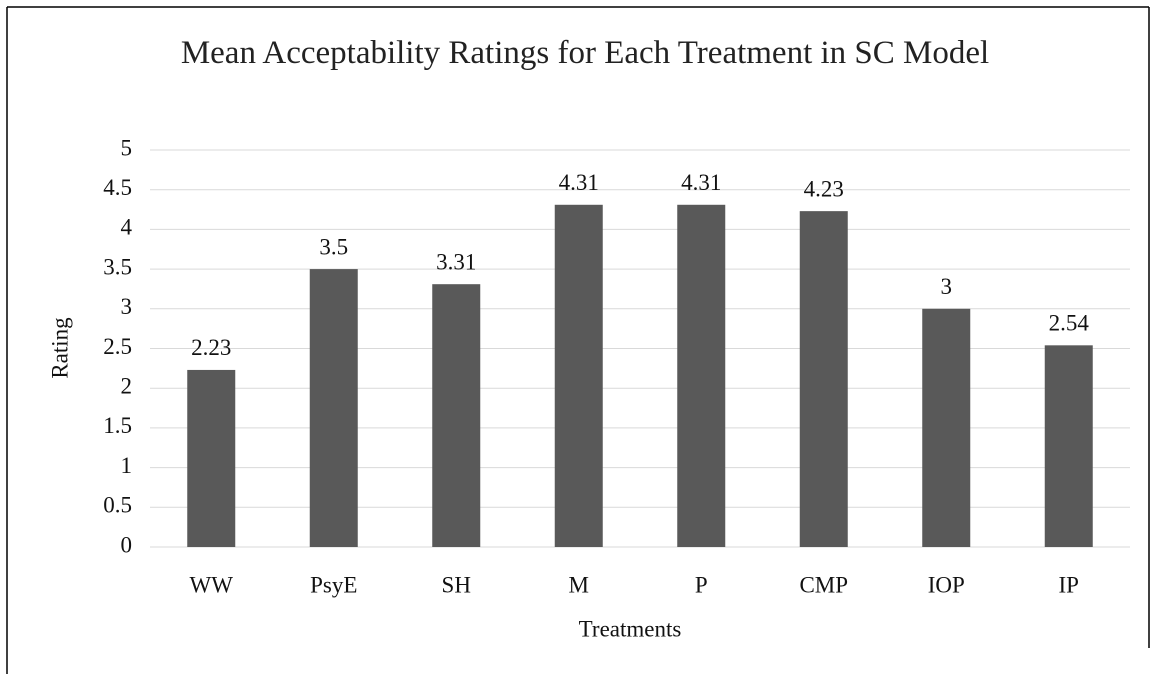 The height and width of the screenshot is (674, 1157). What do you see at coordinates (117, 266) in the screenshot?
I see `y-tick-label: 3.5` at bounding box center [117, 266].